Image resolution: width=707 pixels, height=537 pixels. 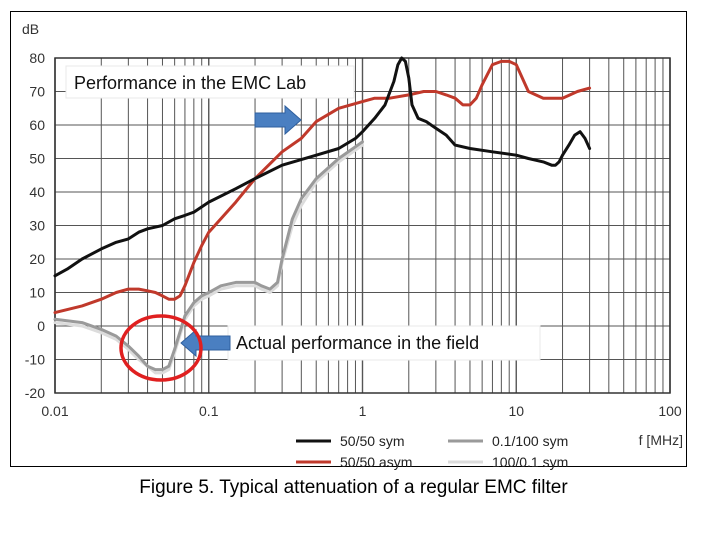 I want to click on y-tick-label: 50, so click(x=37, y=159).